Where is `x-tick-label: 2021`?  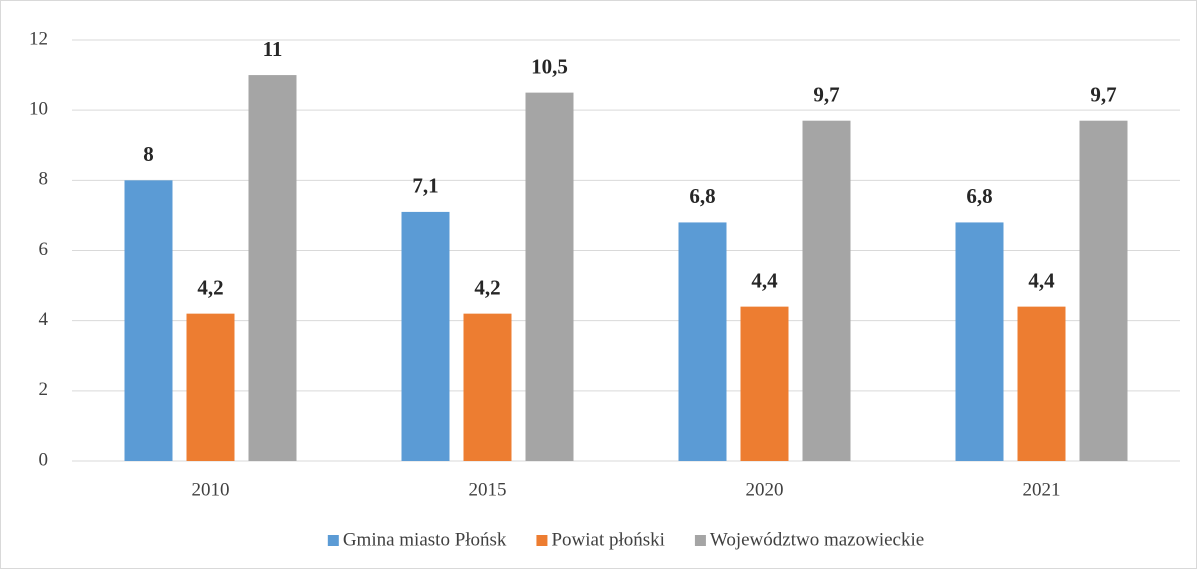
x-tick-label: 2021 is located at coordinates (1042, 489).